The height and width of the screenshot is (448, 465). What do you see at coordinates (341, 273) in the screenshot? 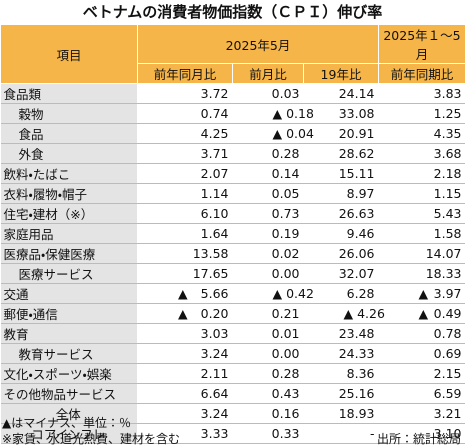
I see `value-cell: 32.07` at bounding box center [341, 273].